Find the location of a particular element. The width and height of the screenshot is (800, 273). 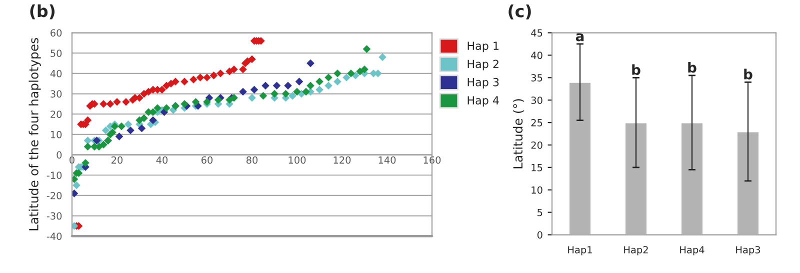

y-tick-label: -10 is located at coordinates (54, 175).